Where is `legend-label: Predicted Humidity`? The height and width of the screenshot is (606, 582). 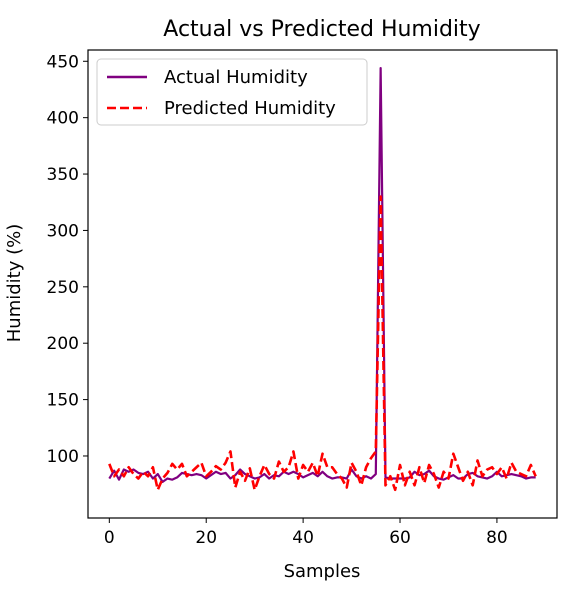
legend-label: Predicted Humidity is located at coordinates (250, 108).